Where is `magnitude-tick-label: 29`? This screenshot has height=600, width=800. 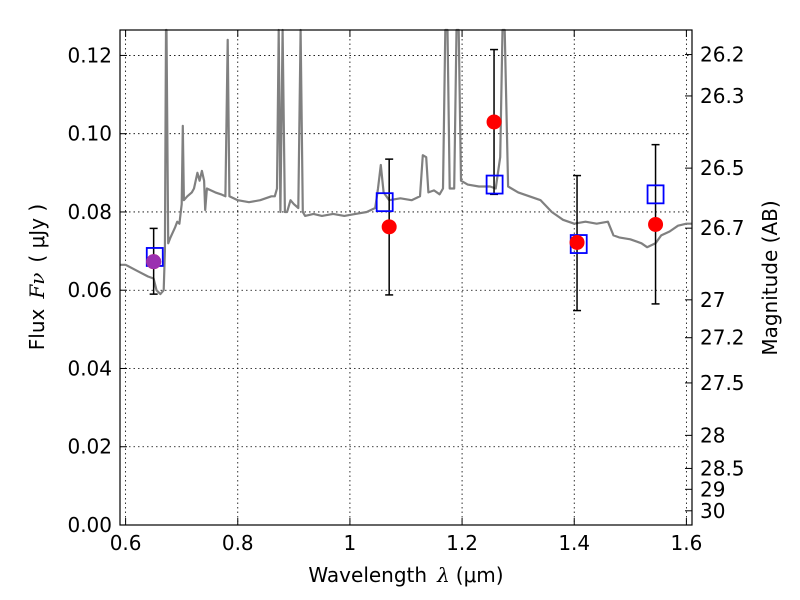 magnitude-tick-label: 29 is located at coordinates (712, 489).